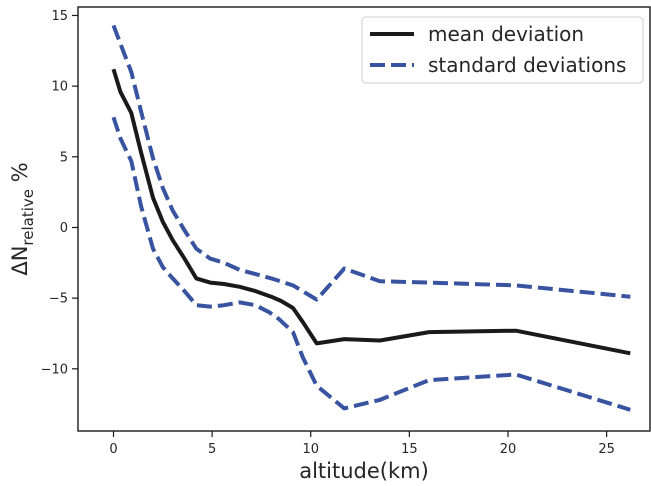 The height and width of the screenshot is (486, 651). Describe the element at coordinates (20, 175) in the screenshot. I see `y-axis-label-suffix: %` at that location.